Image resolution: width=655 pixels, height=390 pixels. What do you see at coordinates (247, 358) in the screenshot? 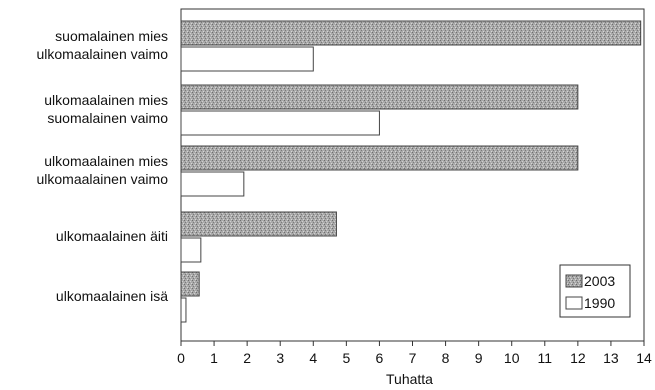
I see `x-tick-label: 2` at bounding box center [247, 358].